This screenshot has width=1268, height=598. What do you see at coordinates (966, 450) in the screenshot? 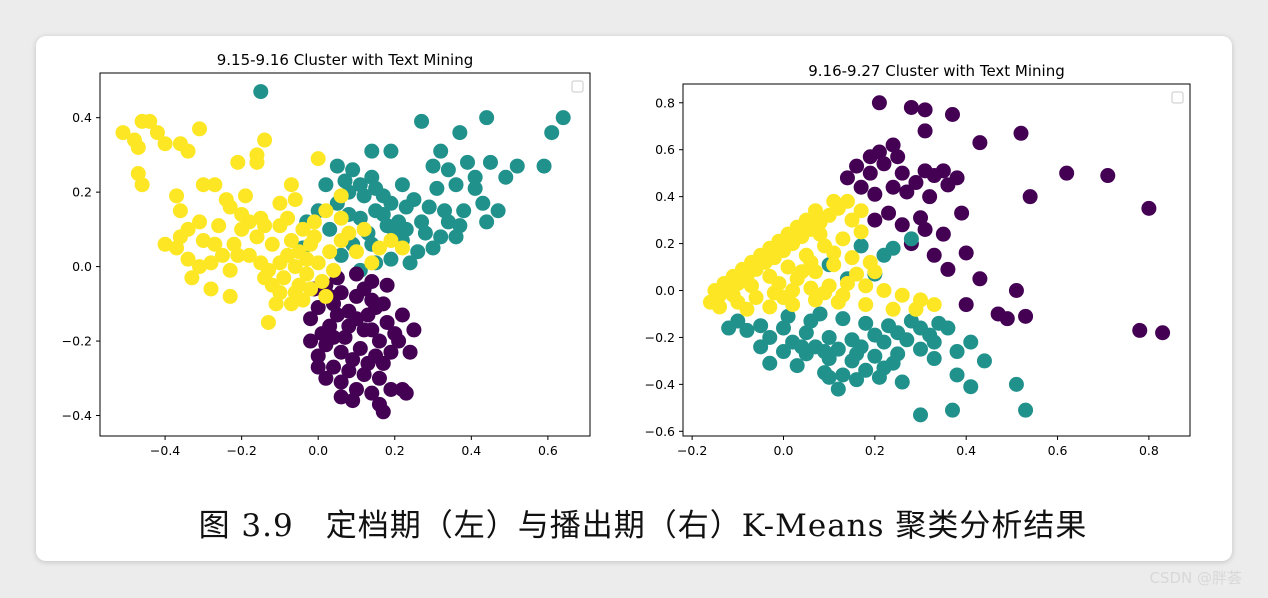
I see `right-x-tick-label: 0.4` at bounding box center [966, 450].